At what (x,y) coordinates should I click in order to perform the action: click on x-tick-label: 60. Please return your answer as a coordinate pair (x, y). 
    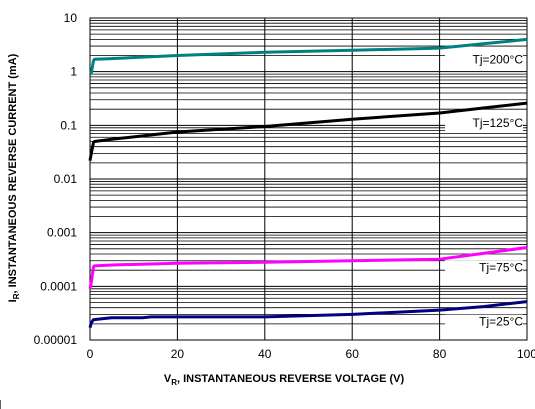
    Looking at the image, I should click on (353, 354).